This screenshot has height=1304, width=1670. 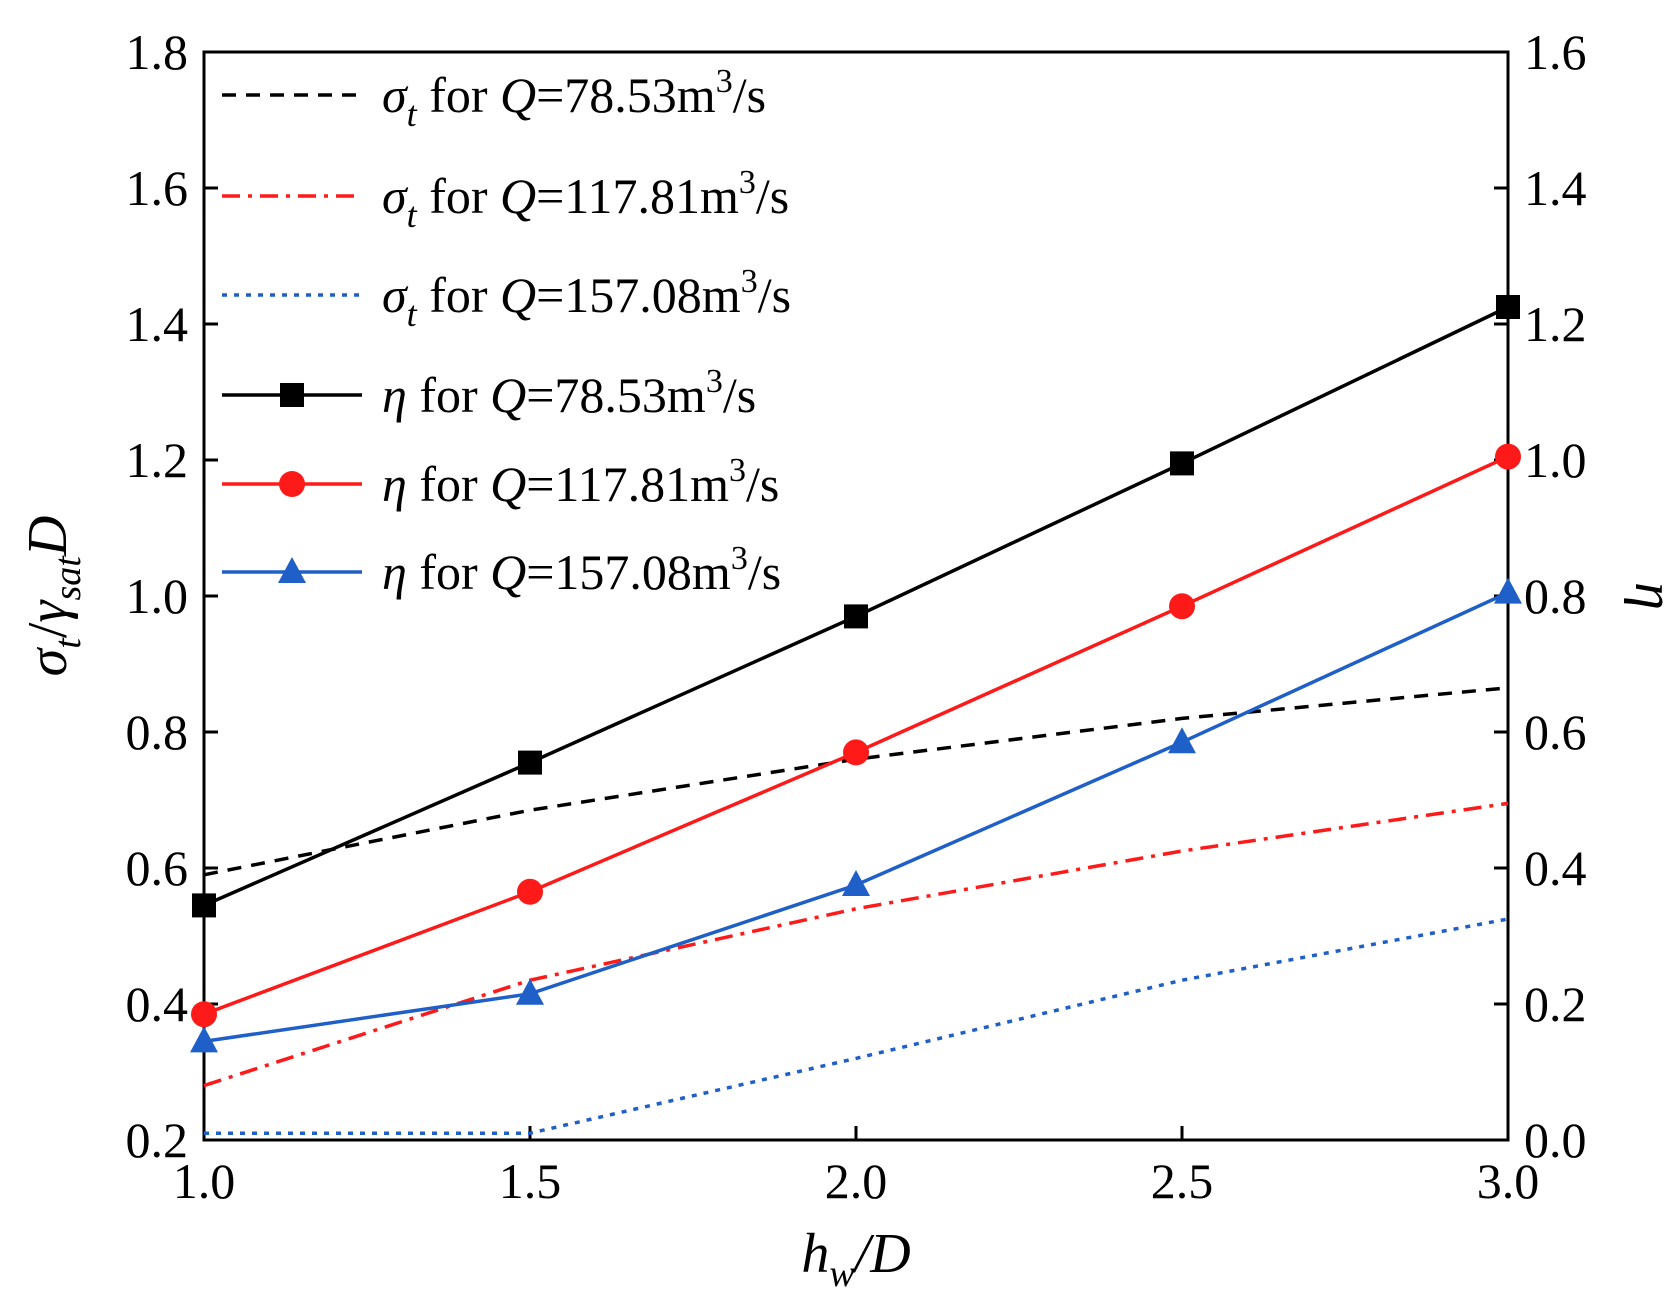 What do you see at coordinates (627, 484) in the screenshot?
I see `legend-value: =117.81m` at bounding box center [627, 484].